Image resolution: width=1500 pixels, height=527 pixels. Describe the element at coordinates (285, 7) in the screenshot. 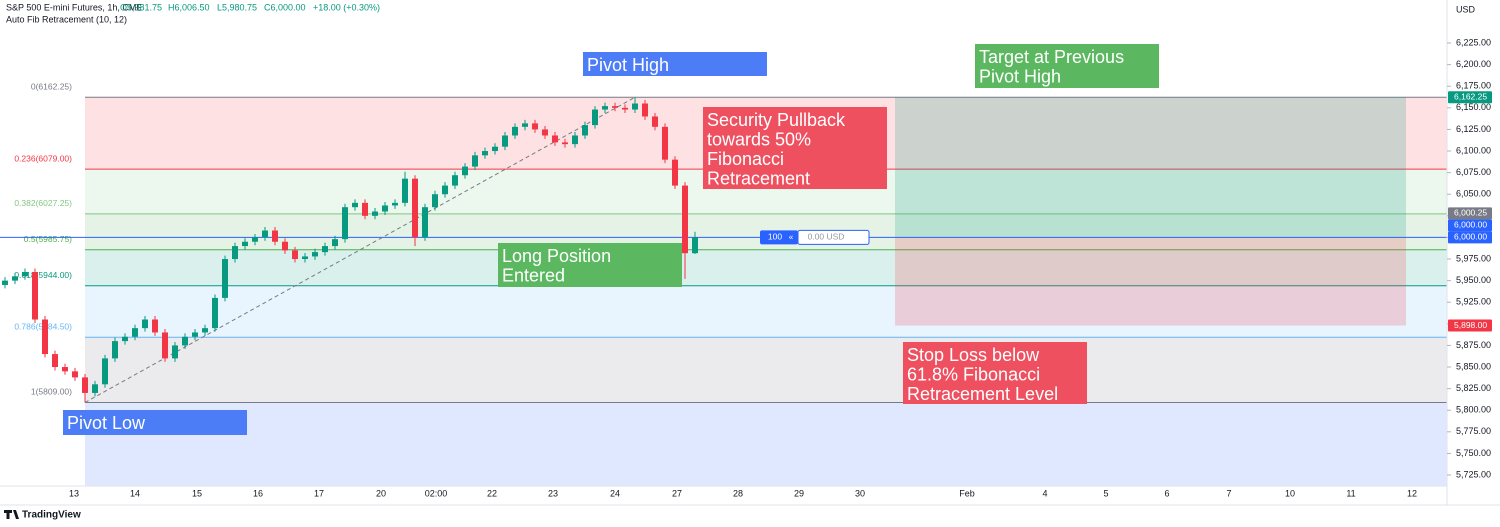

I see `header-value: C6,000.00` at that location.